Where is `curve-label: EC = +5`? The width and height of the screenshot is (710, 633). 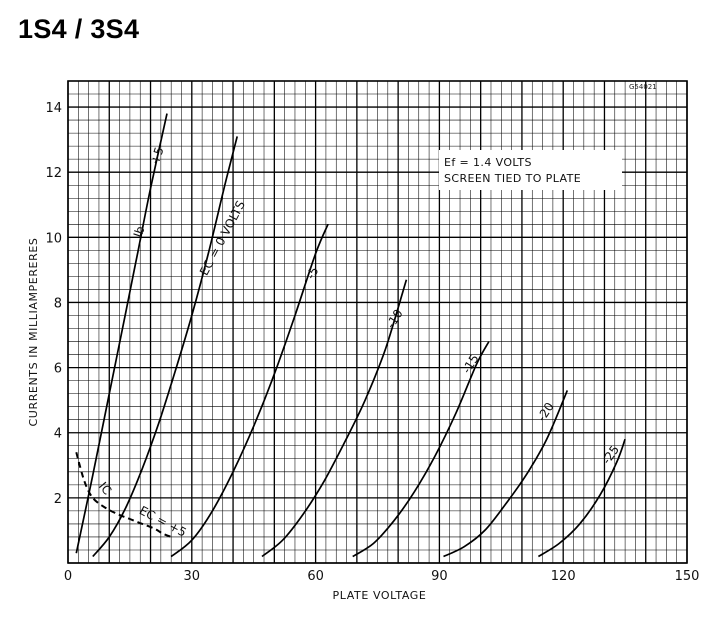
curve-label: EC = +5 is located at coordinates (163, 521).